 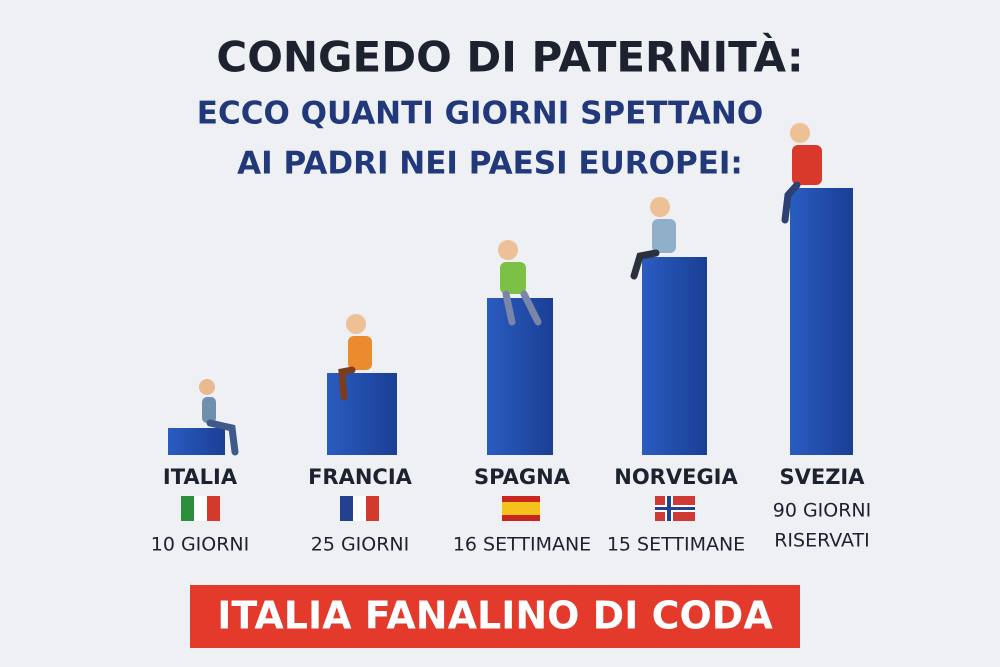 What do you see at coordinates (360, 477) in the screenshot?
I see `country-name: FRANCIA` at bounding box center [360, 477].